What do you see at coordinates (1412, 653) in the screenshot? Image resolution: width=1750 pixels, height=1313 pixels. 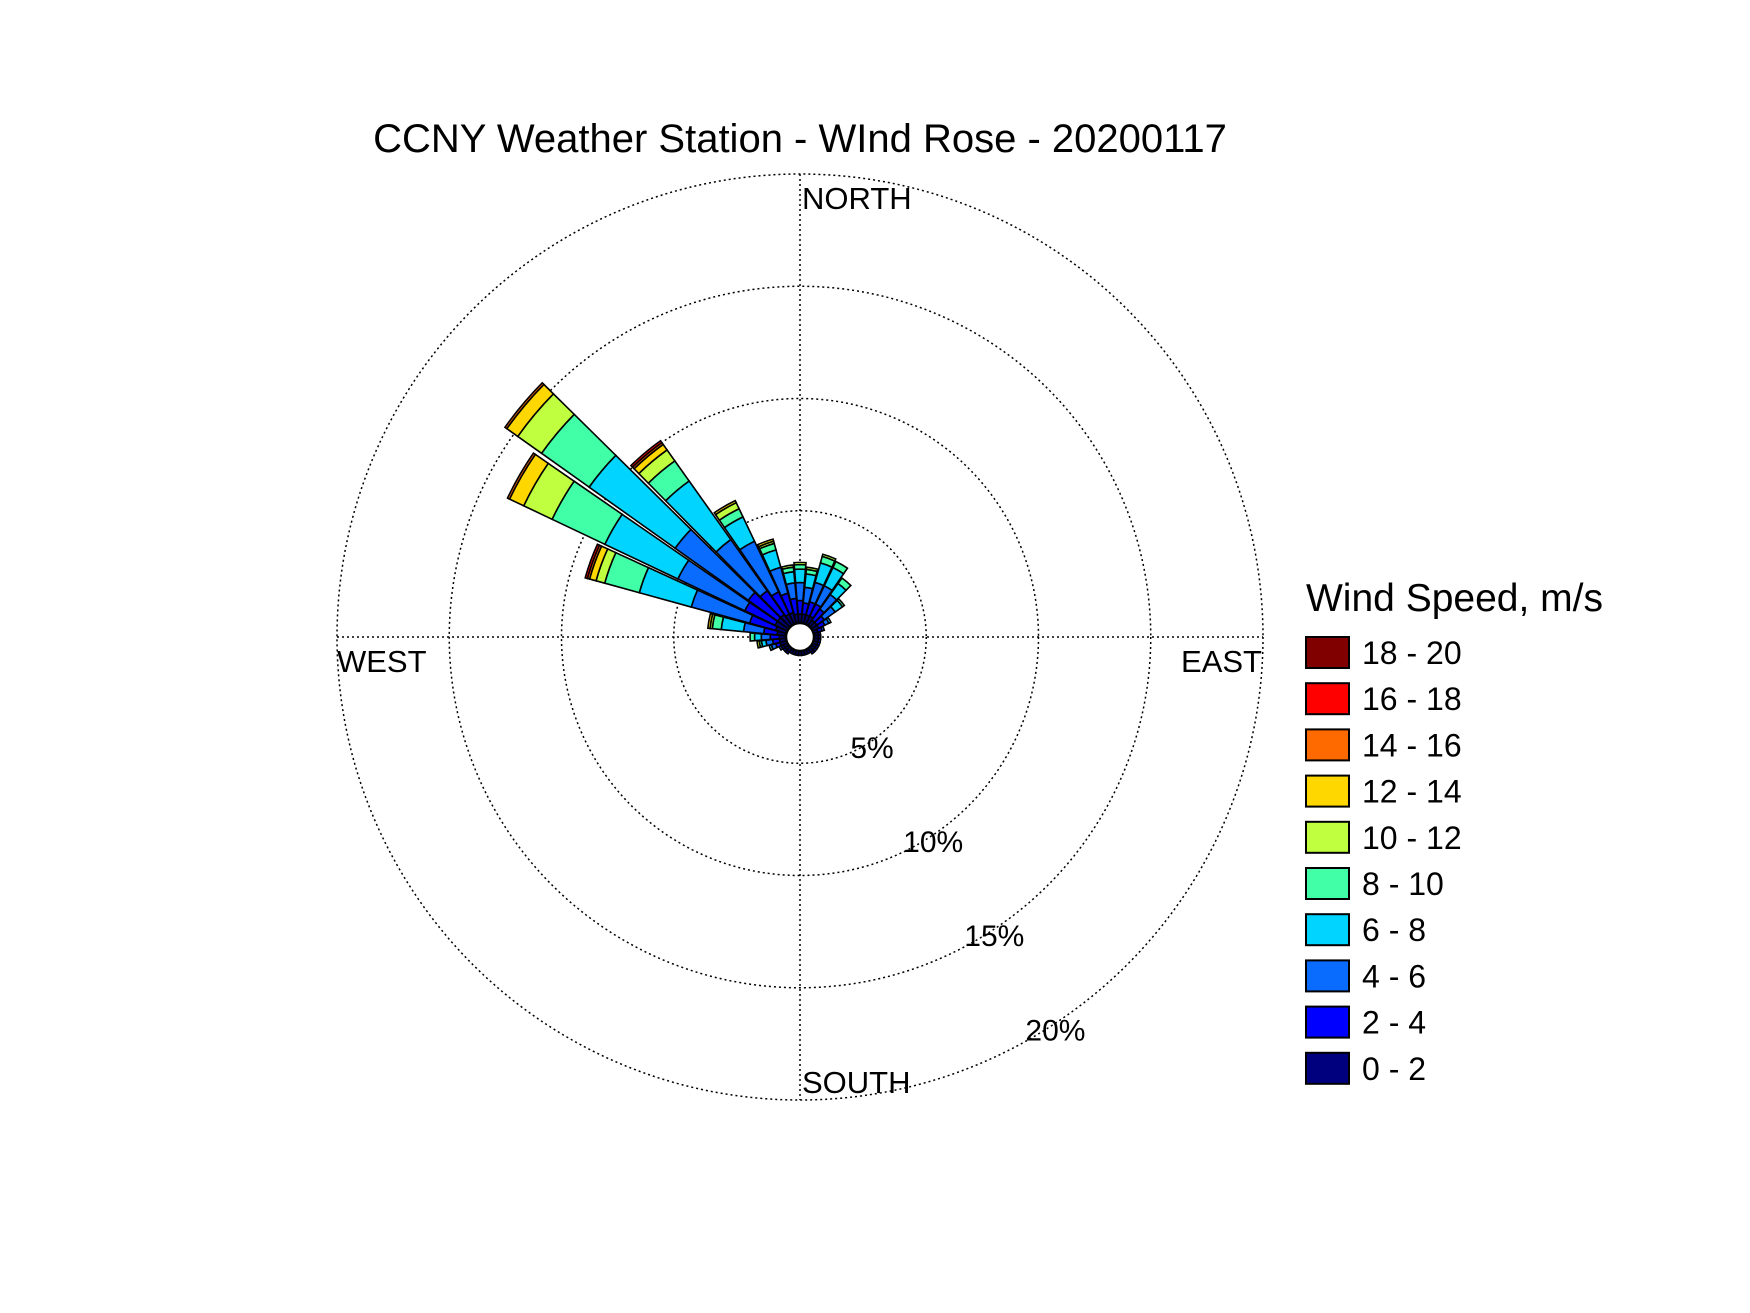 I see `legend-label: 18 - 20` at bounding box center [1412, 653].